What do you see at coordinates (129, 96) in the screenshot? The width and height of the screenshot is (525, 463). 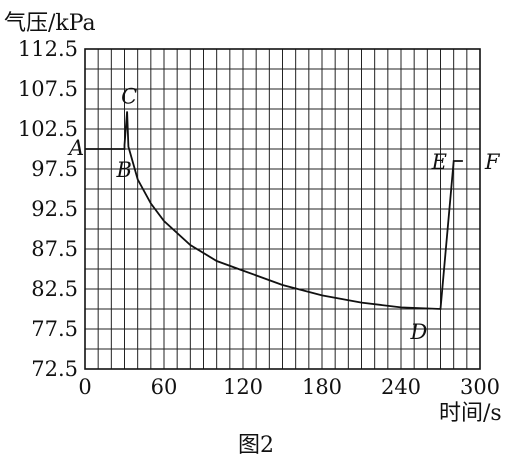 I see `annotation-c: C` at bounding box center [129, 96].